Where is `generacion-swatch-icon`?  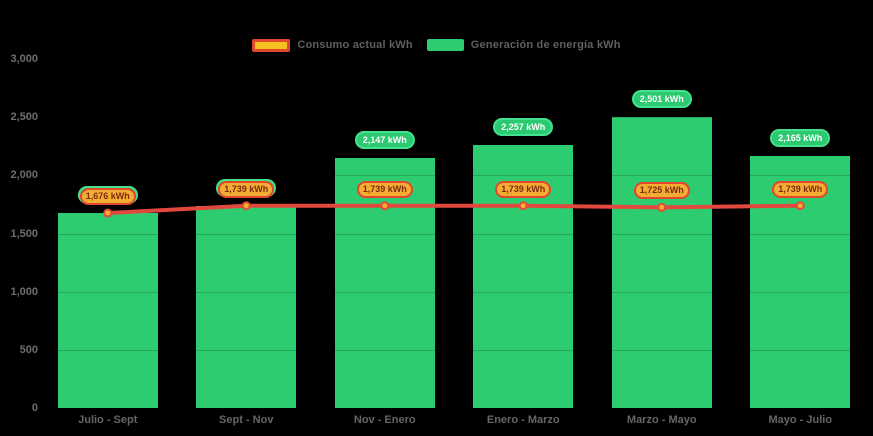
generacion-swatch-icon is located at coordinates (445, 45).